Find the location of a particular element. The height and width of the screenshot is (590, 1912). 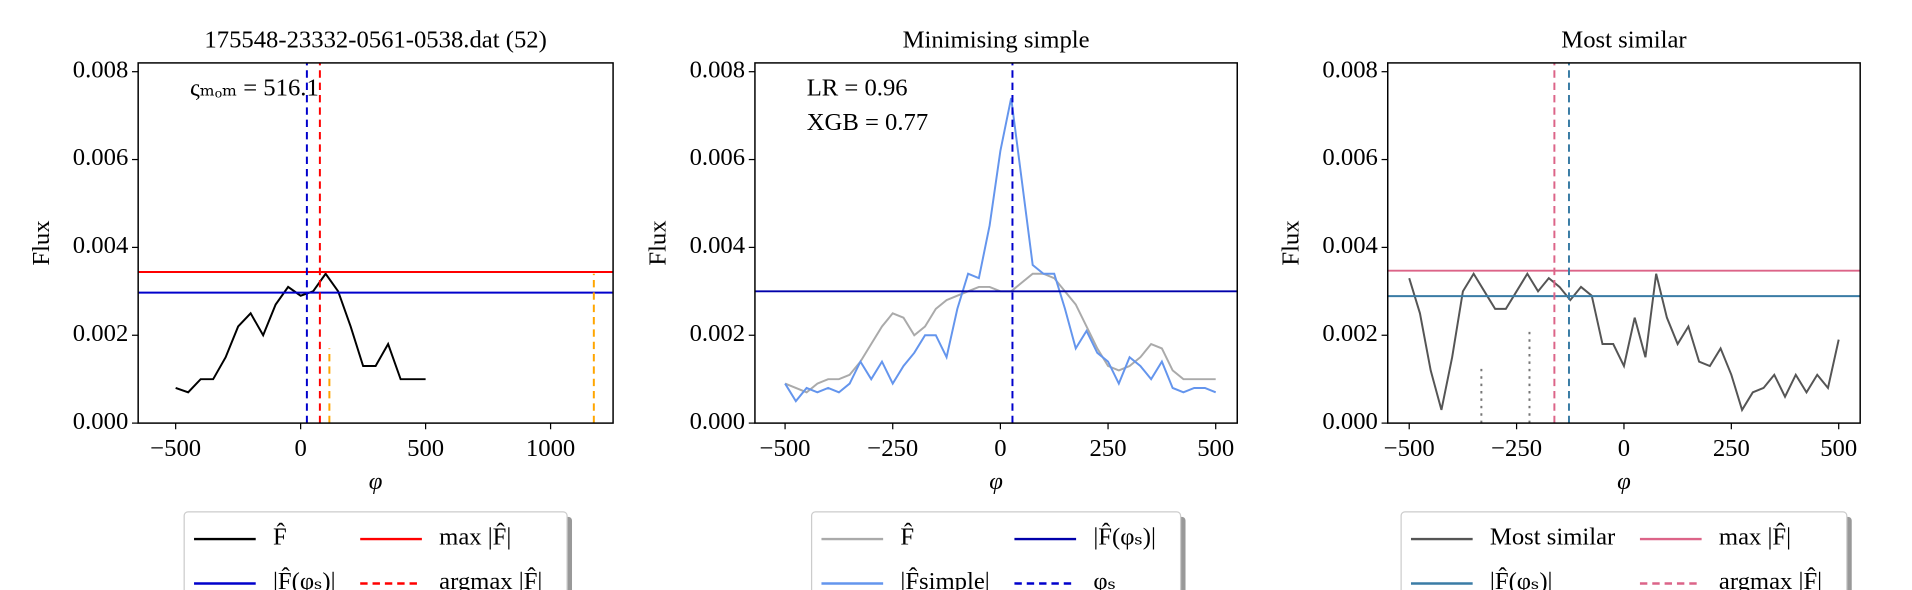

annotation: LR = 0.96 is located at coordinates (857, 88).